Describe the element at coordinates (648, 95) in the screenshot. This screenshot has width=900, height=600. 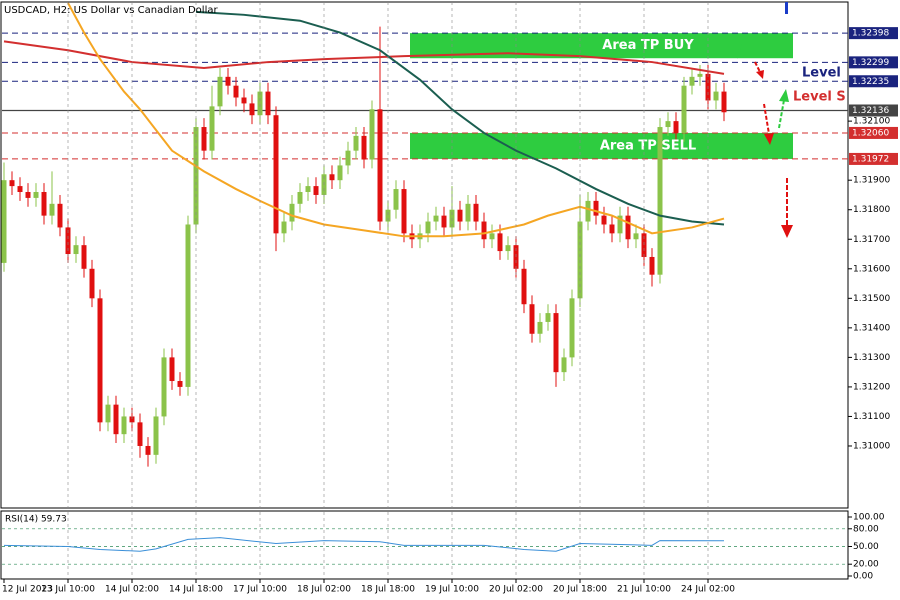
I see `overlay: Area TP BUY Area TP SELL` at that location.